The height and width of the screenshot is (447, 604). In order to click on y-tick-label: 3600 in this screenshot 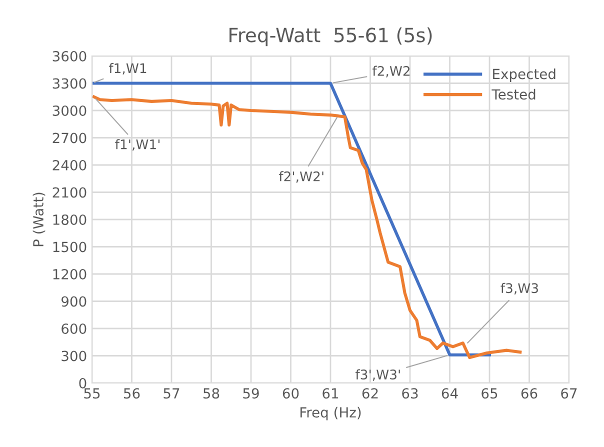, I will do `click(69, 56)`.